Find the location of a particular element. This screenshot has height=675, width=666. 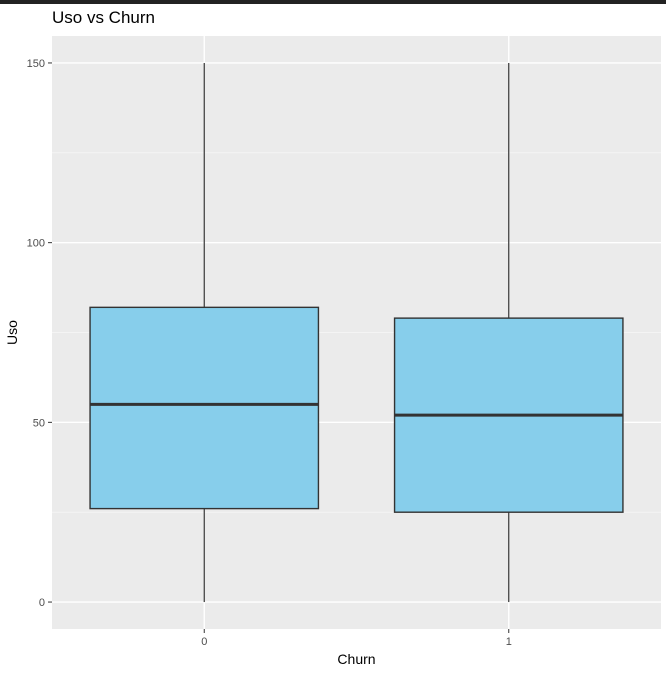

y-axis-title: Uso is located at coordinates (12, 332).